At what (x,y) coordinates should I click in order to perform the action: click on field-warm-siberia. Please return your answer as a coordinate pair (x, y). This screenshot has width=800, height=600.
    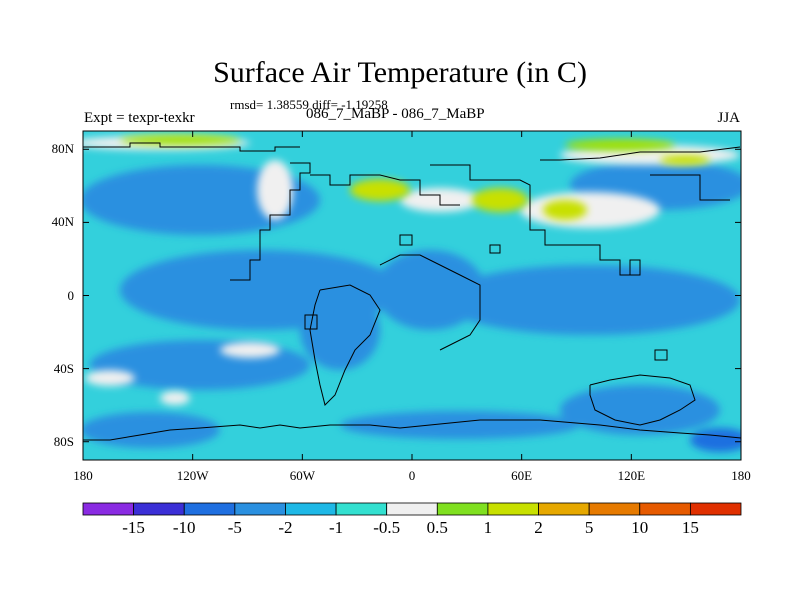
    Looking at the image, I should click on (500, 200).